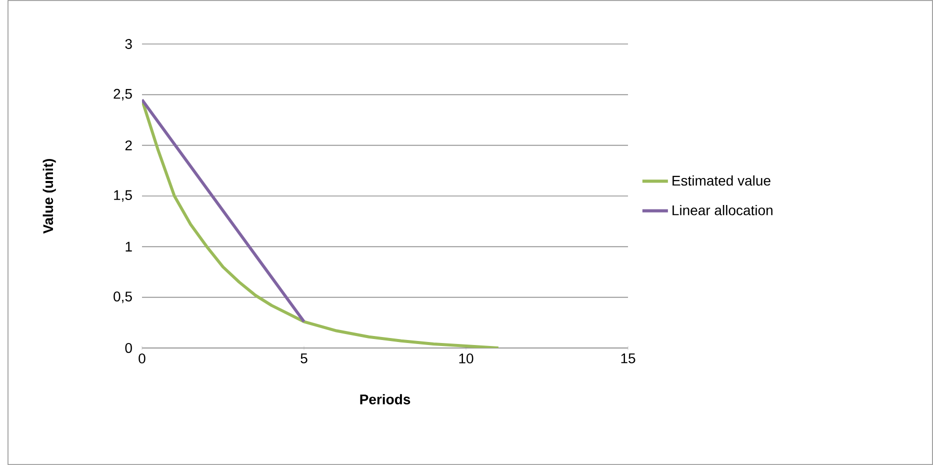  I want to click on legend-label: Estimated value, so click(721, 180).